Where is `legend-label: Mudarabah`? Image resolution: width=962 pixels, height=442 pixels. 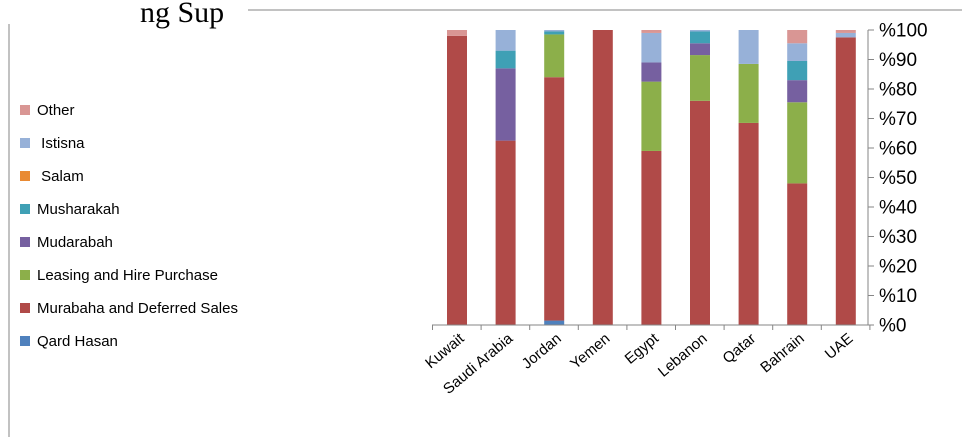 legend-label: Mudarabah is located at coordinates (75, 242).